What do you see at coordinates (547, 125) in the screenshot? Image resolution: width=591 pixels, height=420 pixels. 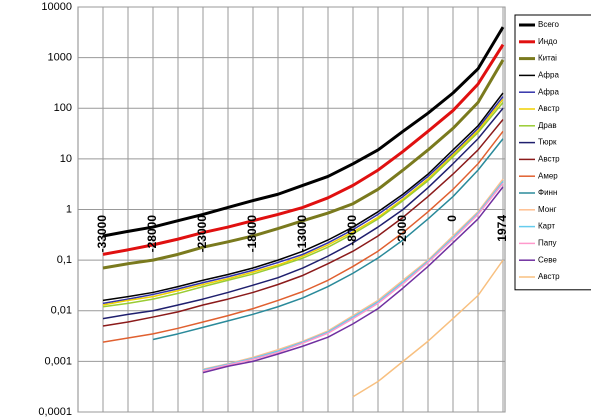 I see `legend-label: Драв` at bounding box center [547, 125].